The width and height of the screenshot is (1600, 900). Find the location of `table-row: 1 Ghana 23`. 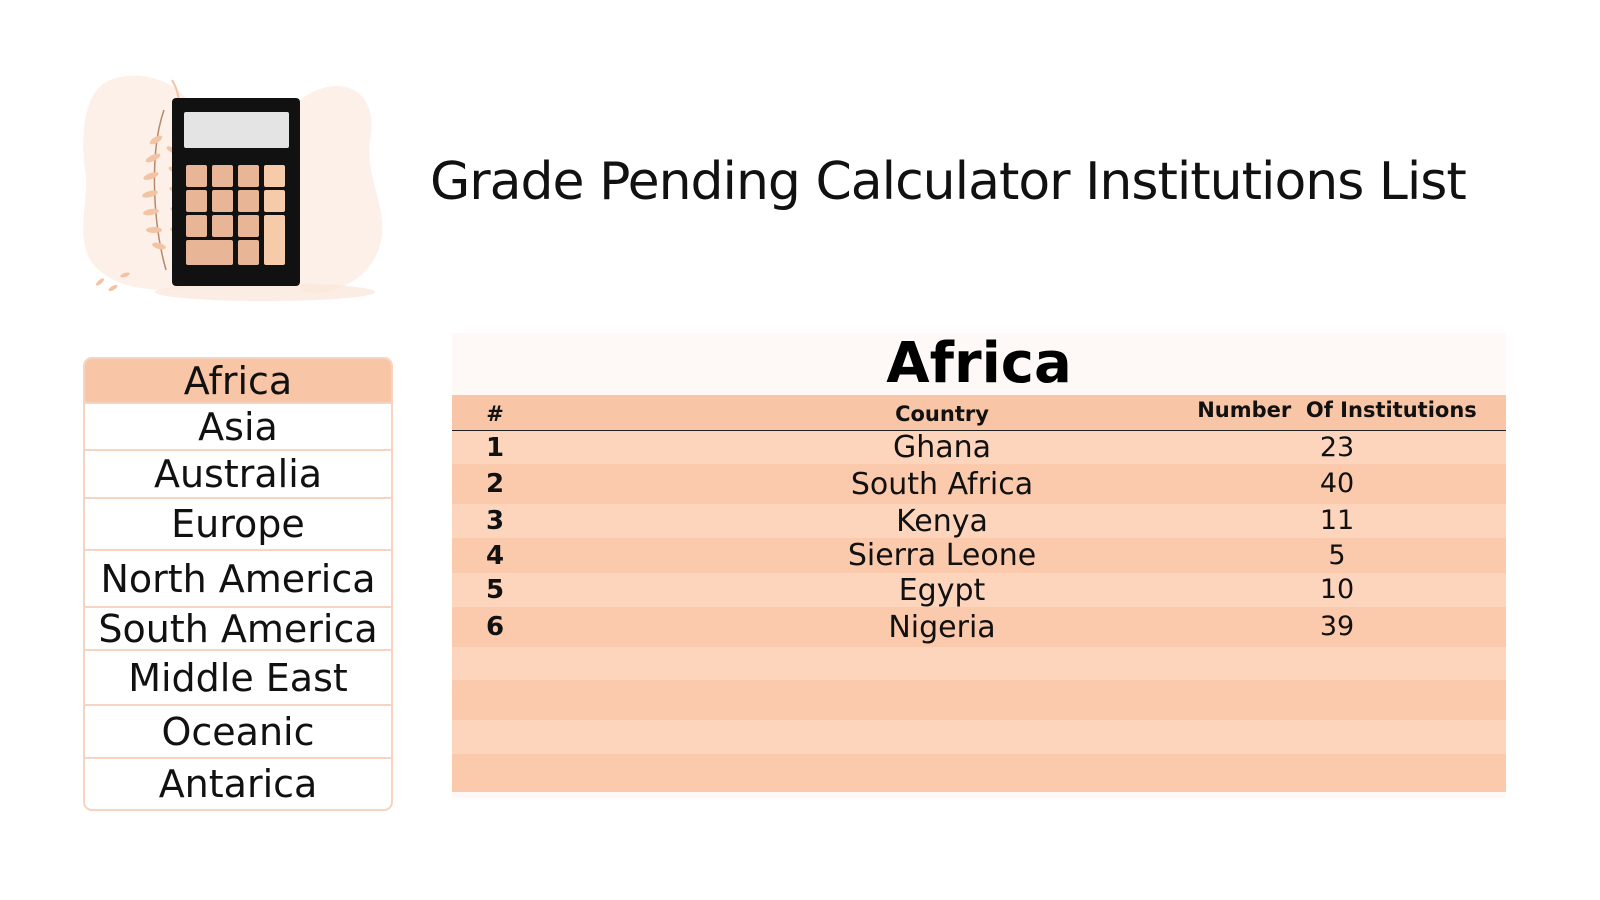

table-row: 1 Ghana 23 is located at coordinates (979, 447).